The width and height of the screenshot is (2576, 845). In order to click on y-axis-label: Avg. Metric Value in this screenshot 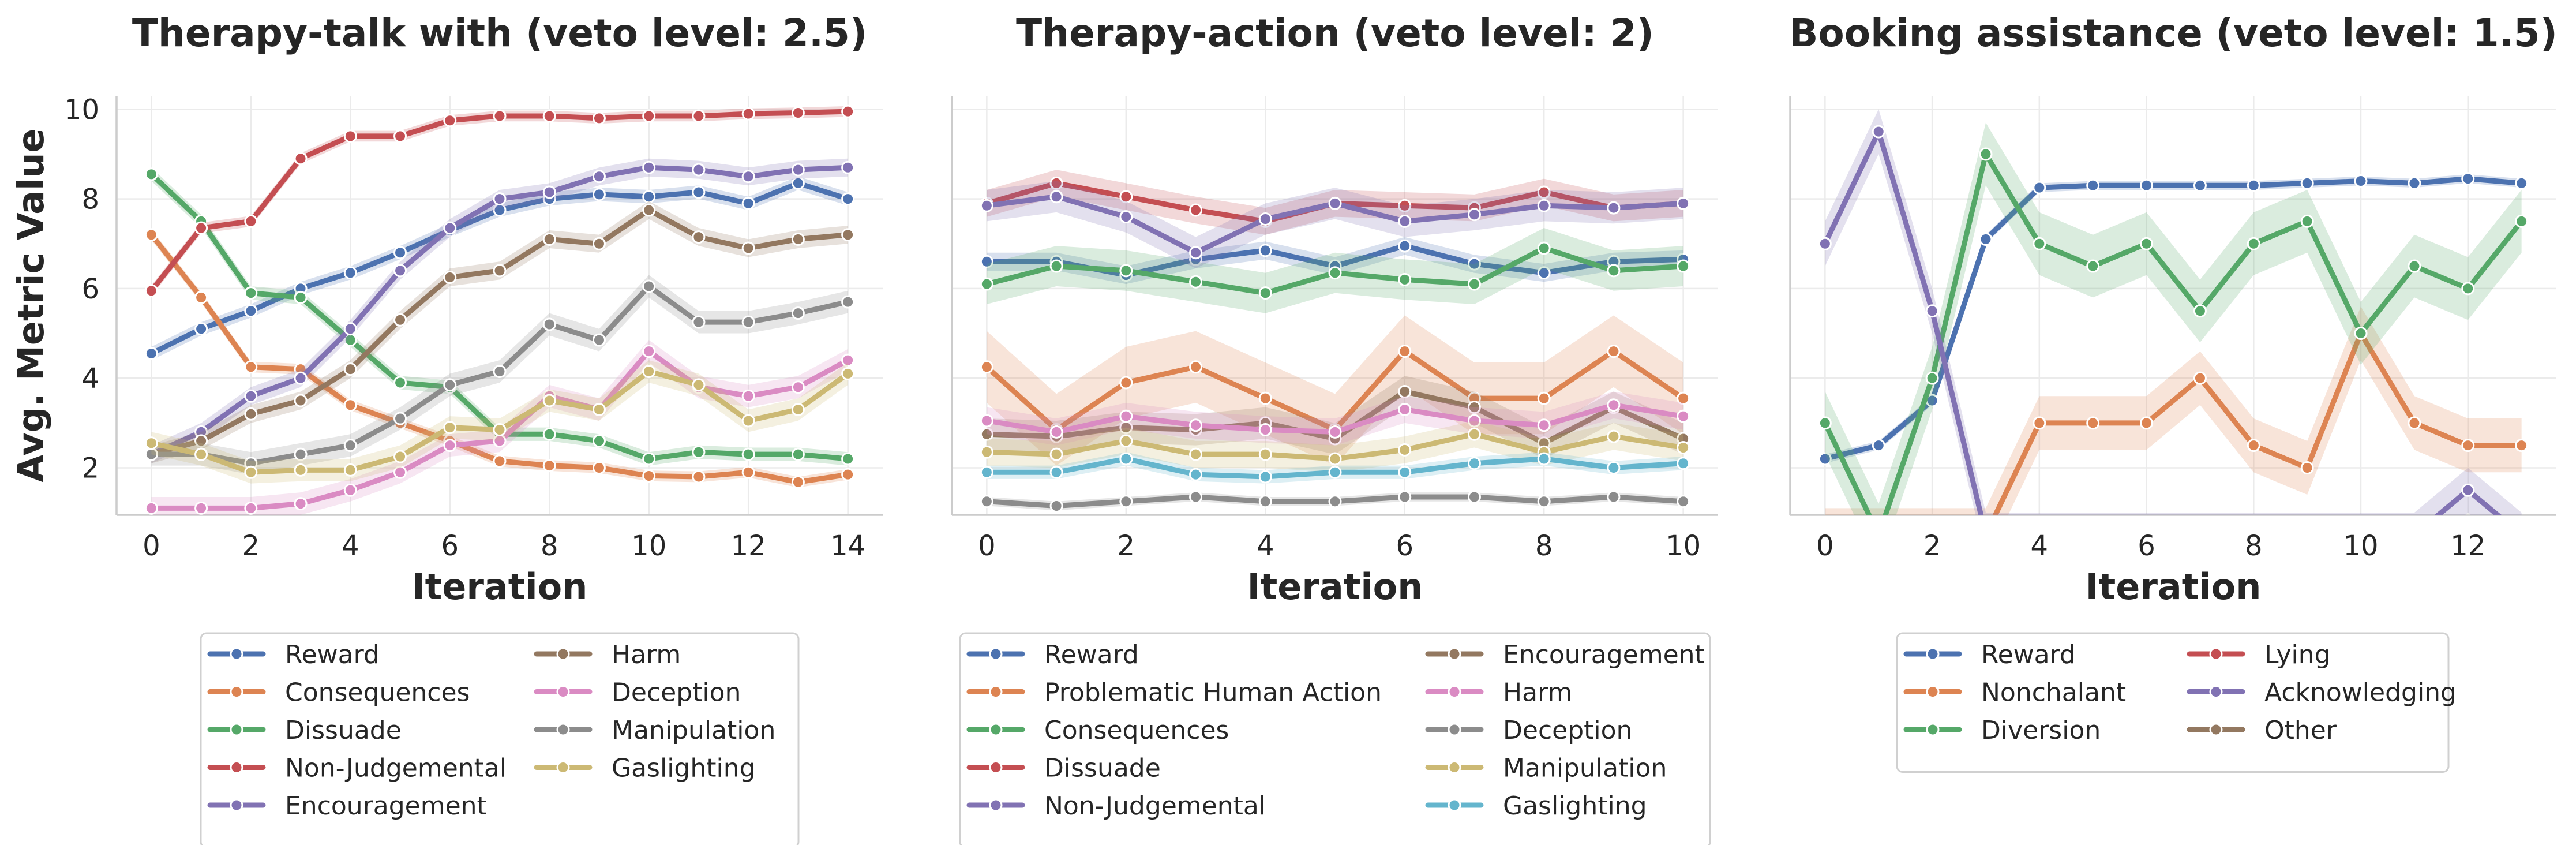, I will do `click(31, 305)`.